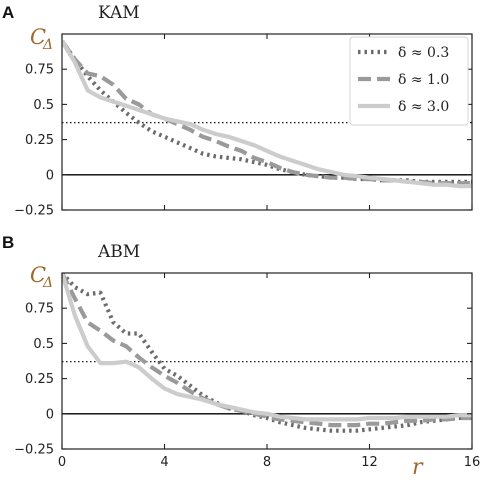  What do you see at coordinates (423, 53) in the screenshot?
I see `legend-entry: δ ≈ 0.3` at bounding box center [423, 53].